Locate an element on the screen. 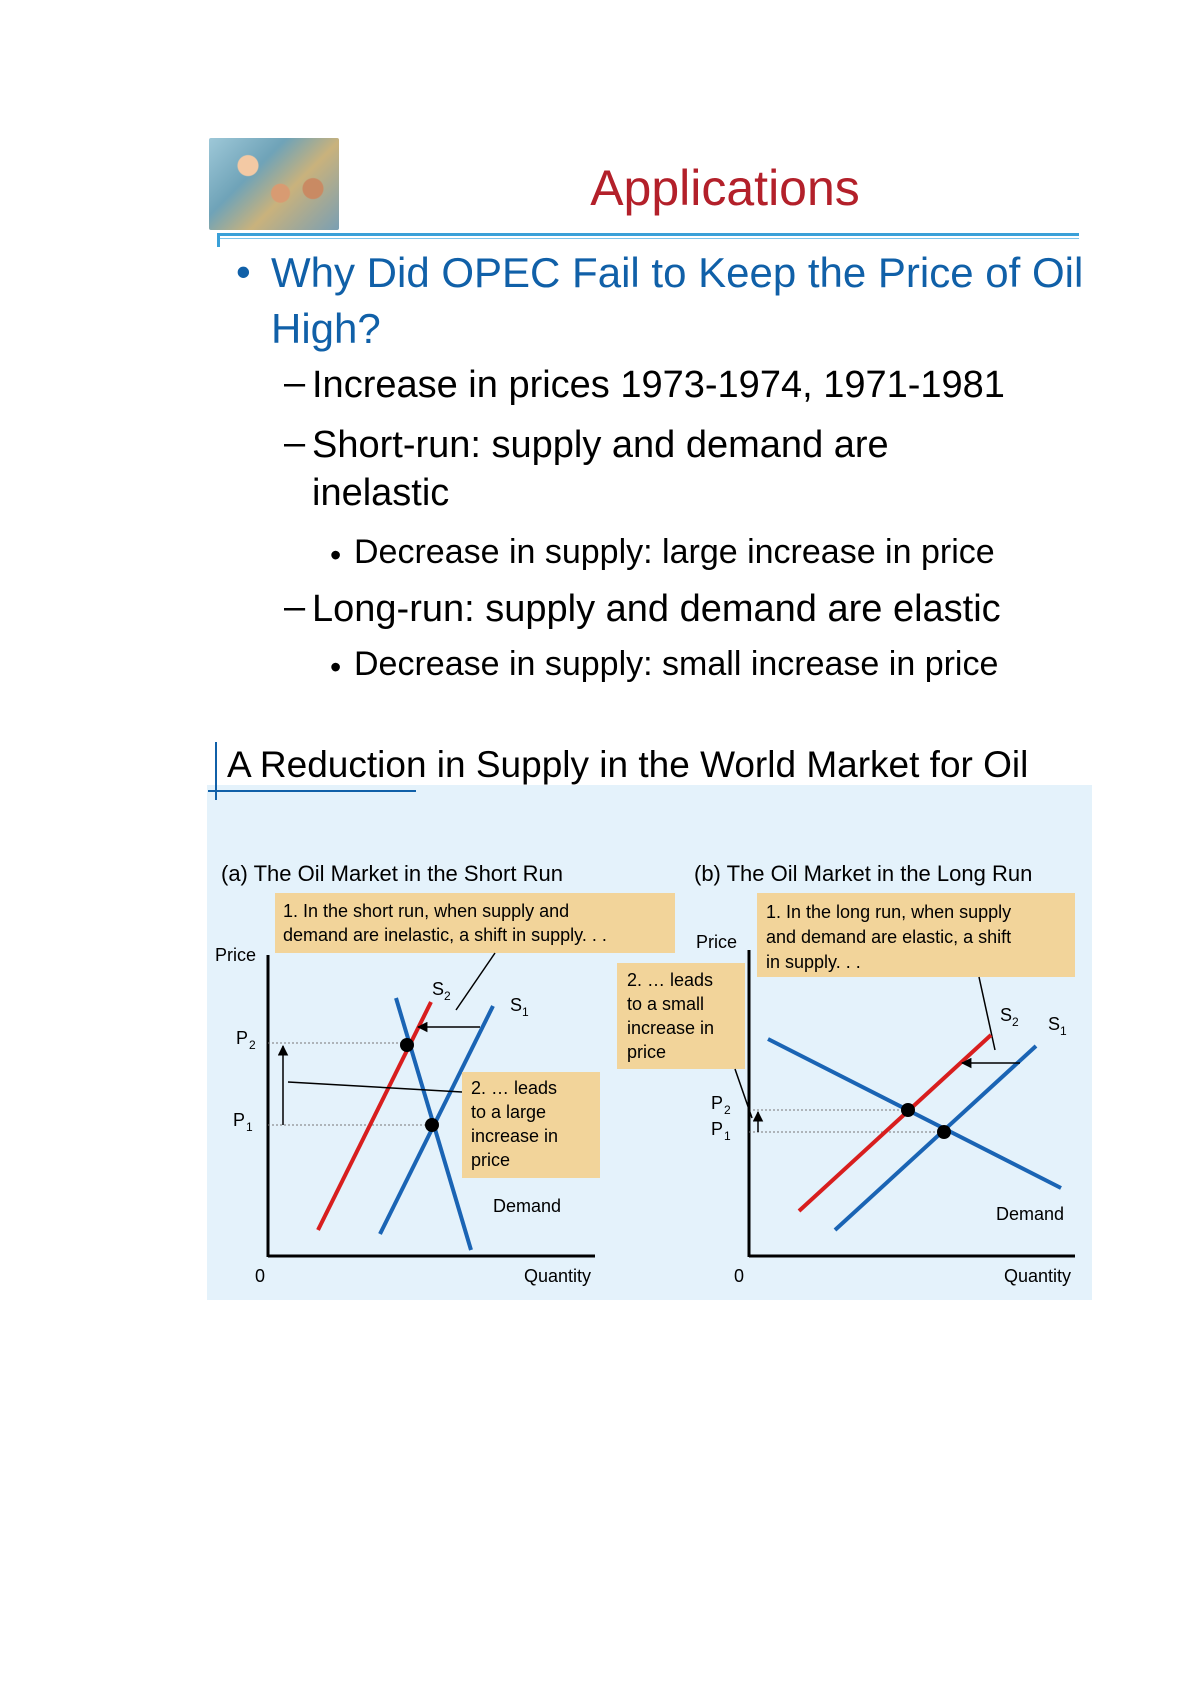 This screenshot has height=1685, width=1191. panel-a-title: (a) The Oil Market in the Short Run is located at coordinates (392, 873).